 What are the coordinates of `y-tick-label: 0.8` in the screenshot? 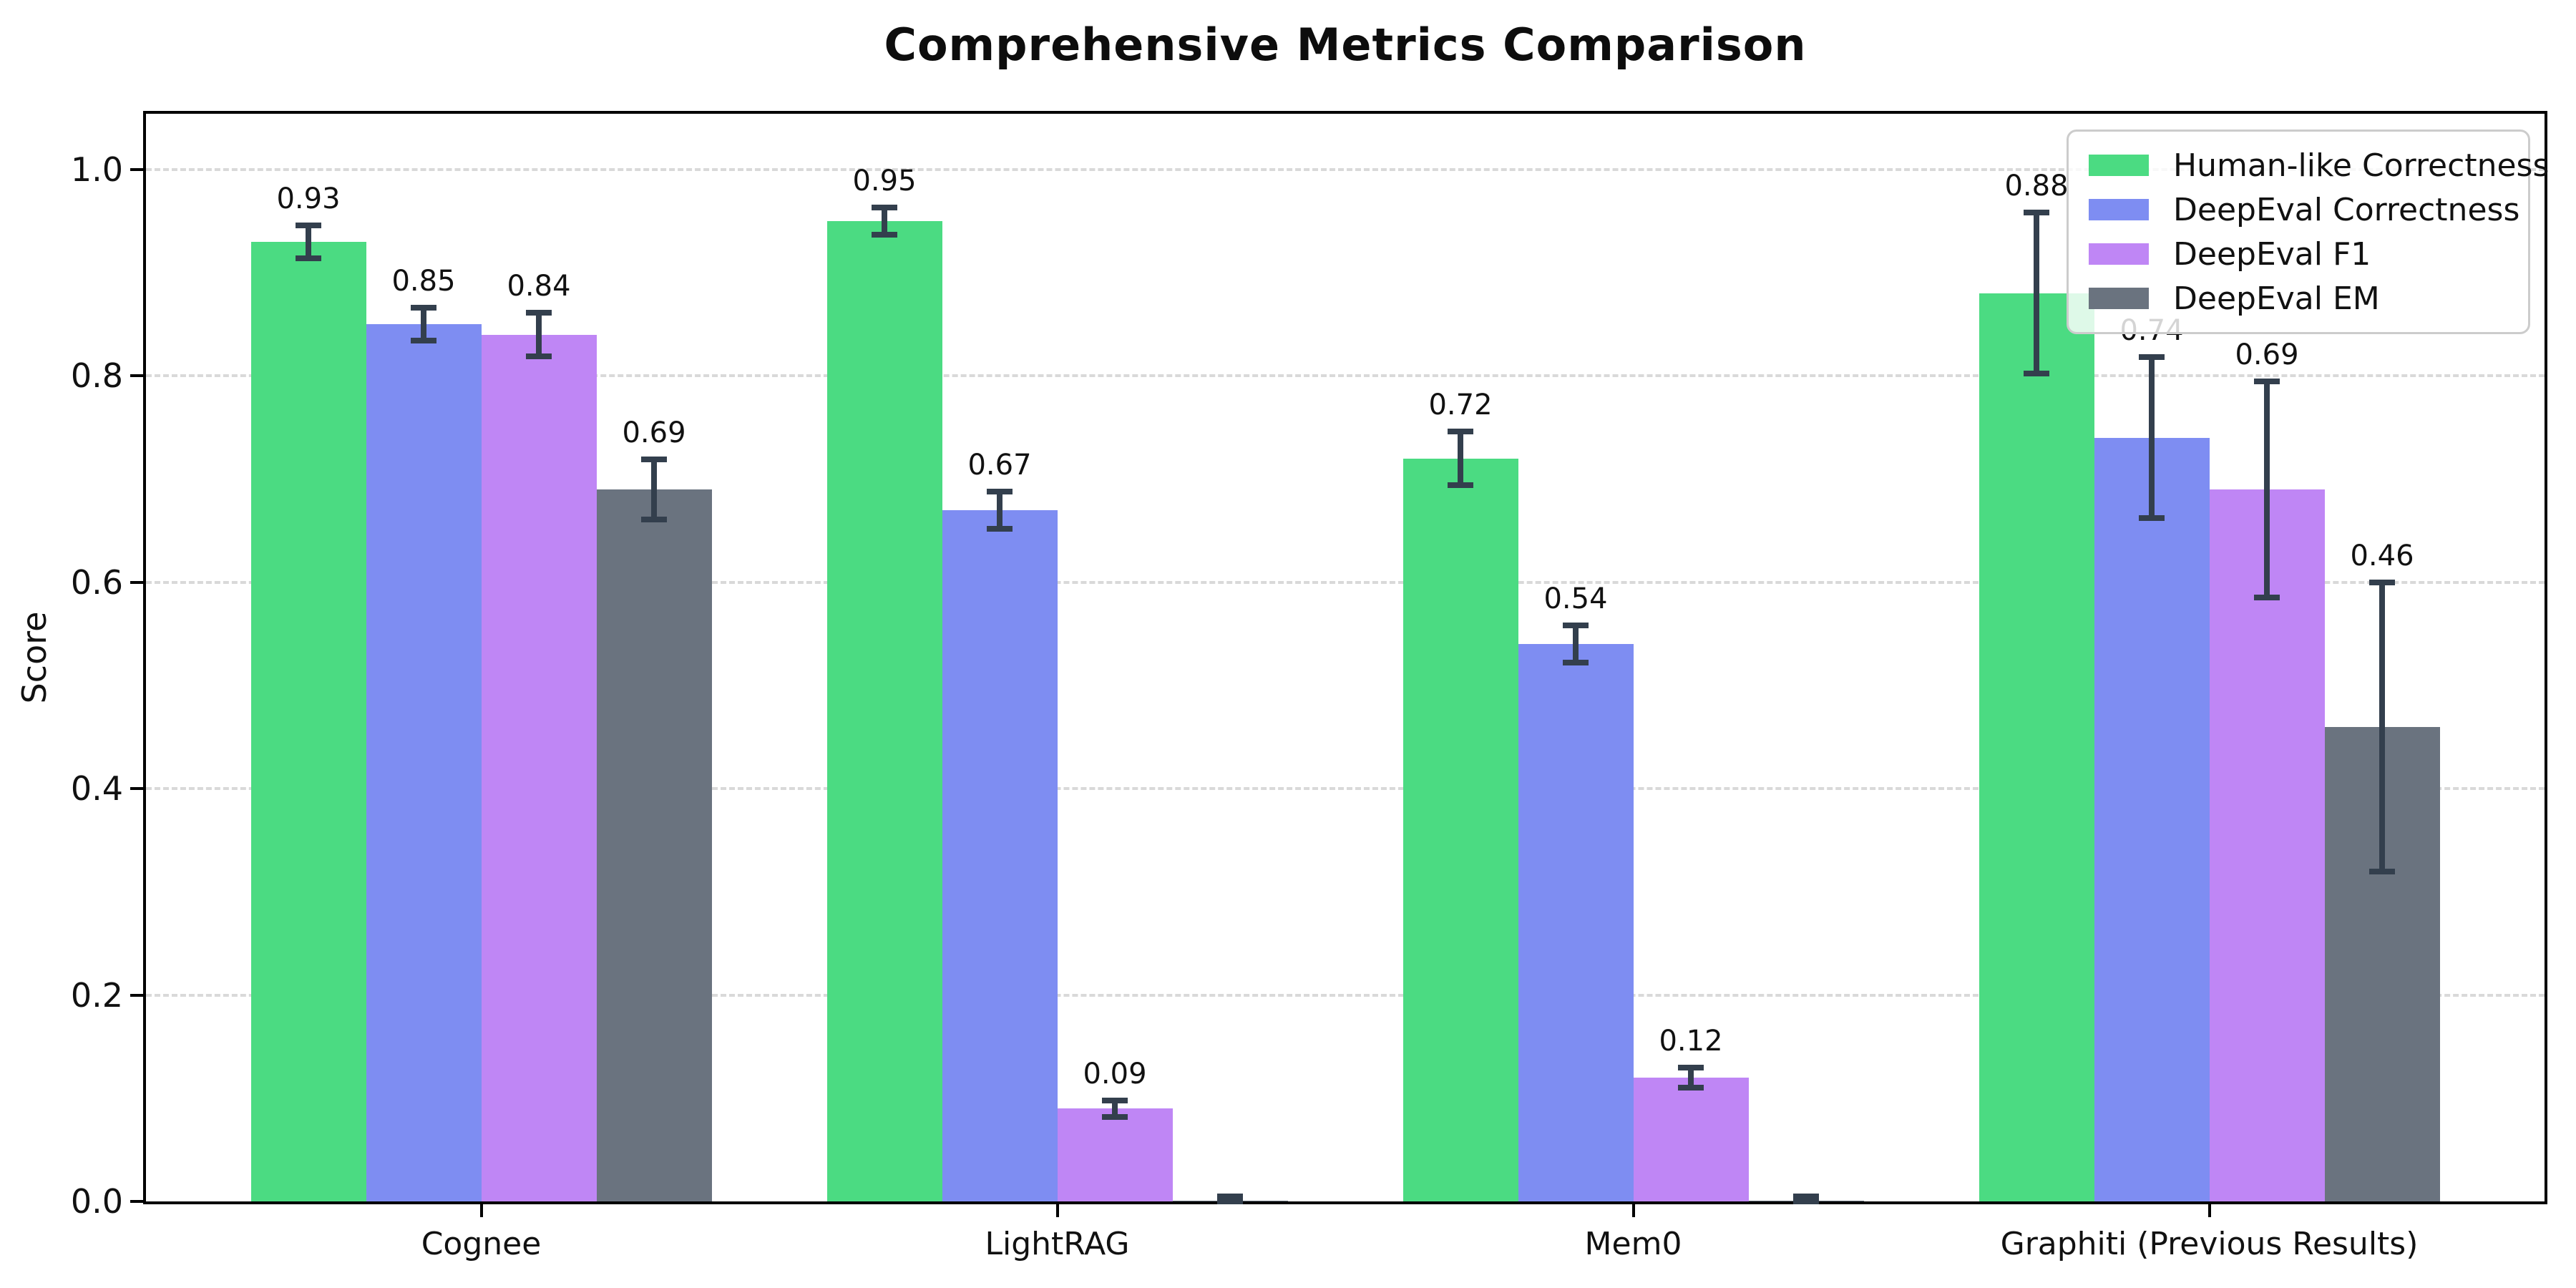 It's located at (96, 376).